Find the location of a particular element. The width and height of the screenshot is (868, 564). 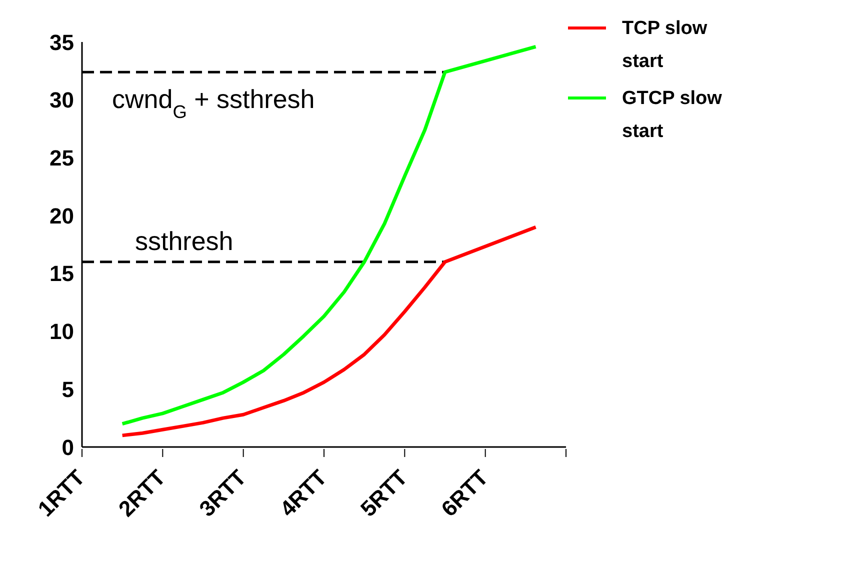

y-tick-label: 5 is located at coordinates (68, 389).